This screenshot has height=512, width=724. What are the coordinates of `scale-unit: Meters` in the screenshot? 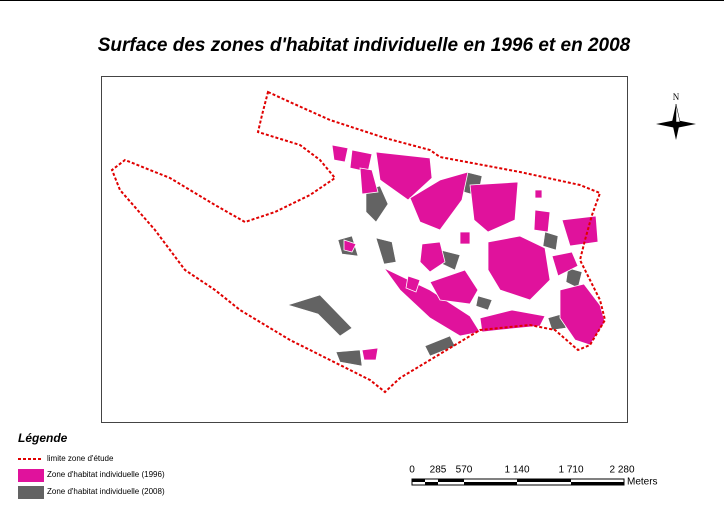 It's located at (642, 482).